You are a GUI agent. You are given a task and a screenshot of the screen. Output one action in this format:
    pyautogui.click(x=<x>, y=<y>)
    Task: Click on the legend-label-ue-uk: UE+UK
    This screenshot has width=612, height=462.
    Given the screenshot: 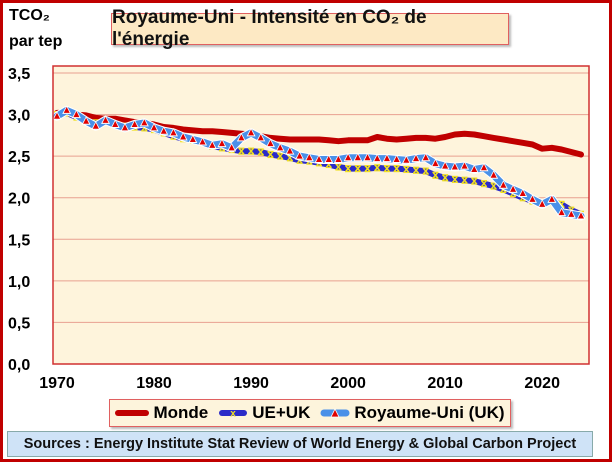 What is the action you would take?
    pyautogui.click(x=281, y=412)
    